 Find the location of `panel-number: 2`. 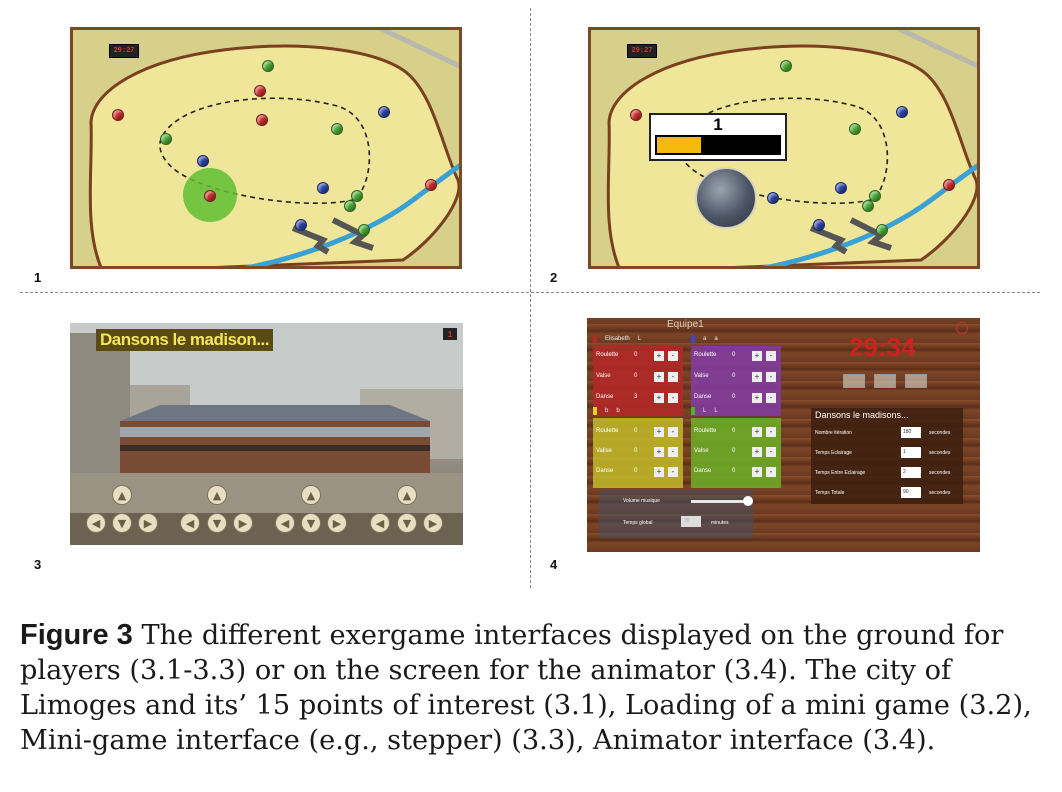

panel-number: 2 is located at coordinates (554, 277).